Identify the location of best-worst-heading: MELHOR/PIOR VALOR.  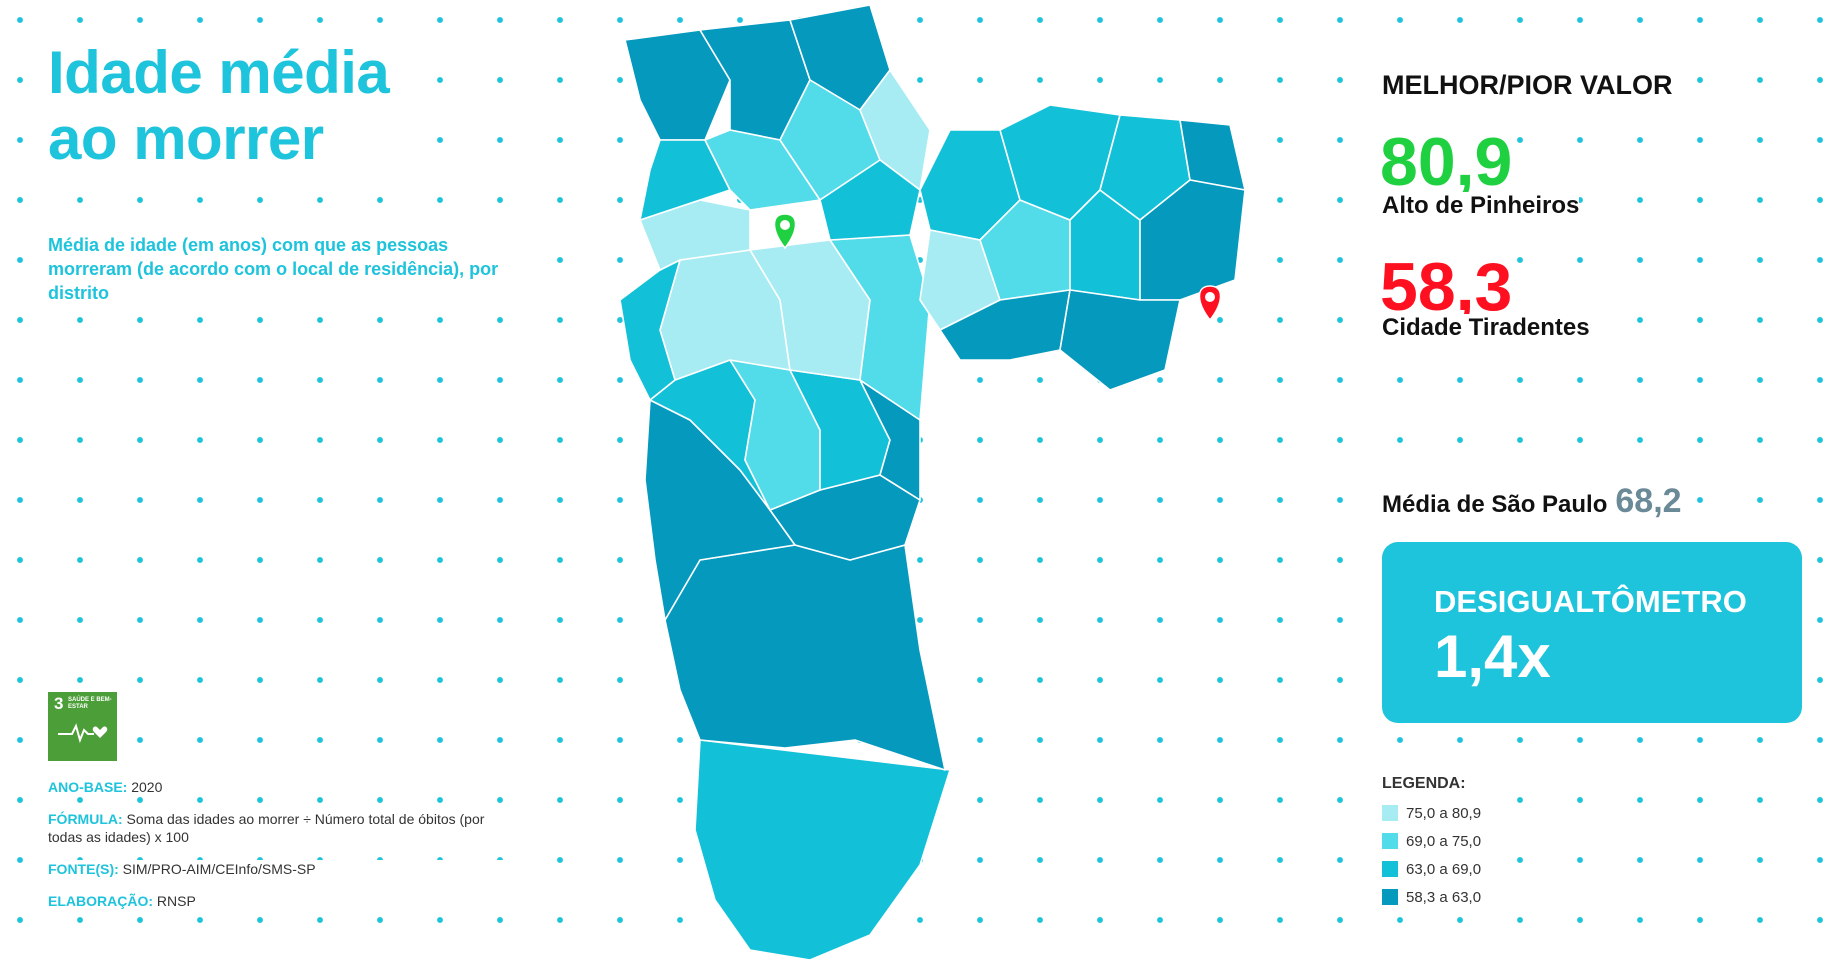
(1527, 85).